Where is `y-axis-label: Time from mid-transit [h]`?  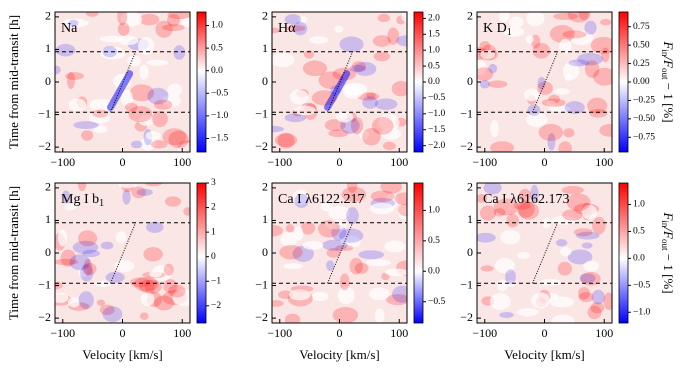 y-axis-label: Time from mid-transit [h] is located at coordinates (13, 253).